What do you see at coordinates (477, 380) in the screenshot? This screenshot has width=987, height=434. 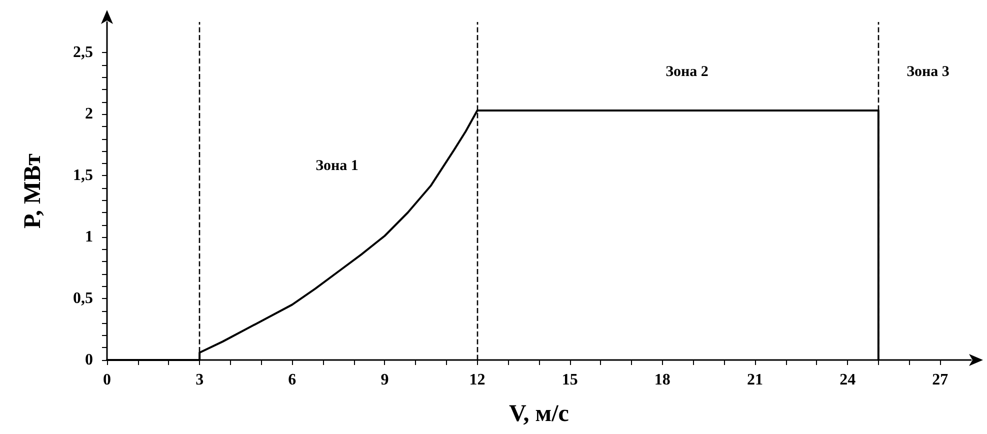 I see `x-tick-label: 12` at bounding box center [477, 380].